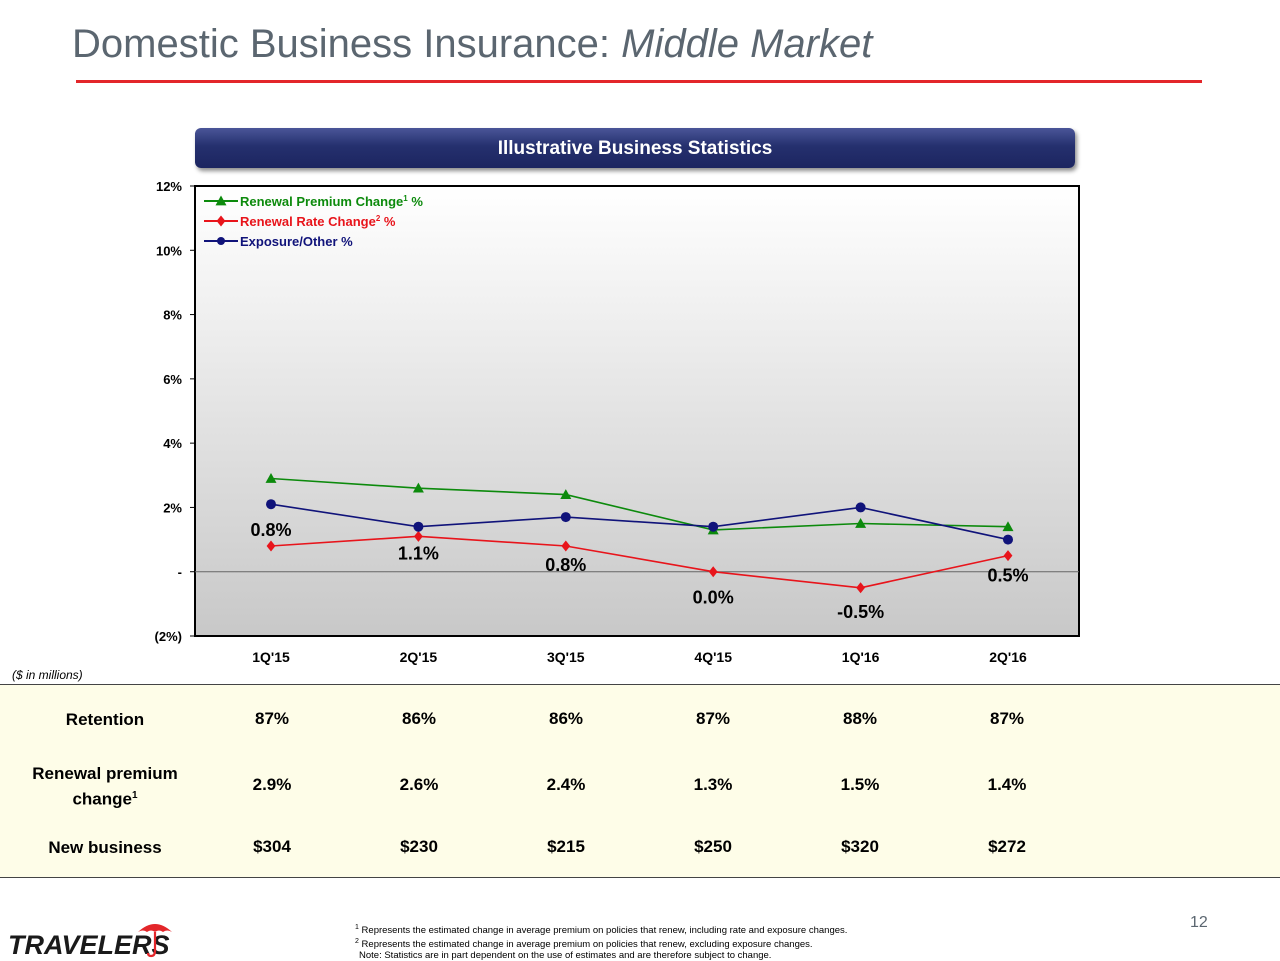 Image resolution: width=1280 pixels, height=961 pixels. Describe the element at coordinates (105, 799) in the screenshot. I see `row-label-line2: change1` at that location.